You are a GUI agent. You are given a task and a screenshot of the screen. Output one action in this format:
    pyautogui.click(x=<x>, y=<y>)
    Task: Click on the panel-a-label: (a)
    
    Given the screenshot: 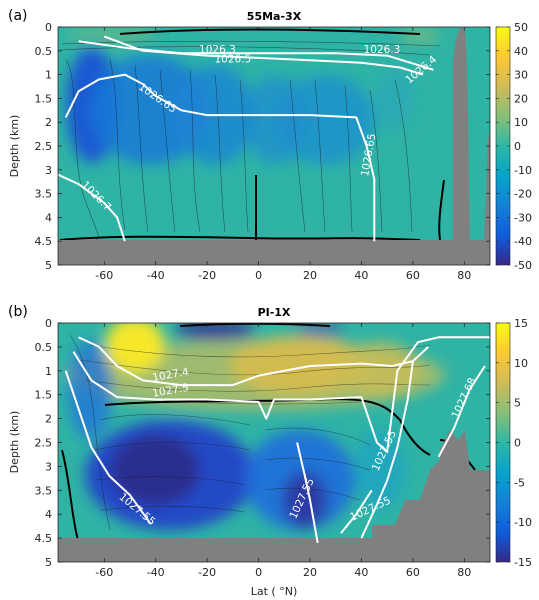 What is the action you would take?
    pyautogui.click(x=18, y=16)
    